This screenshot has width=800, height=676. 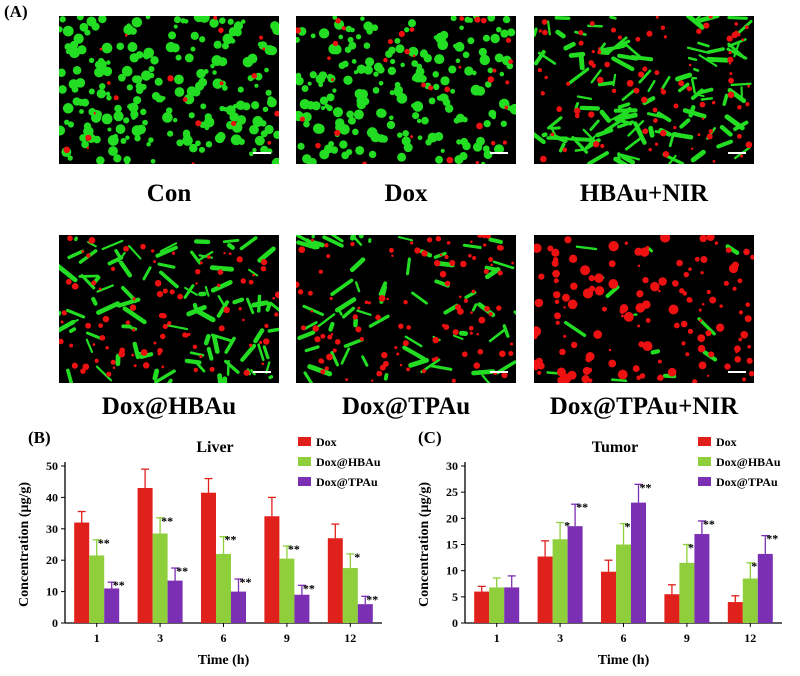 I want to click on chart-title: Tumor, so click(x=615, y=447).